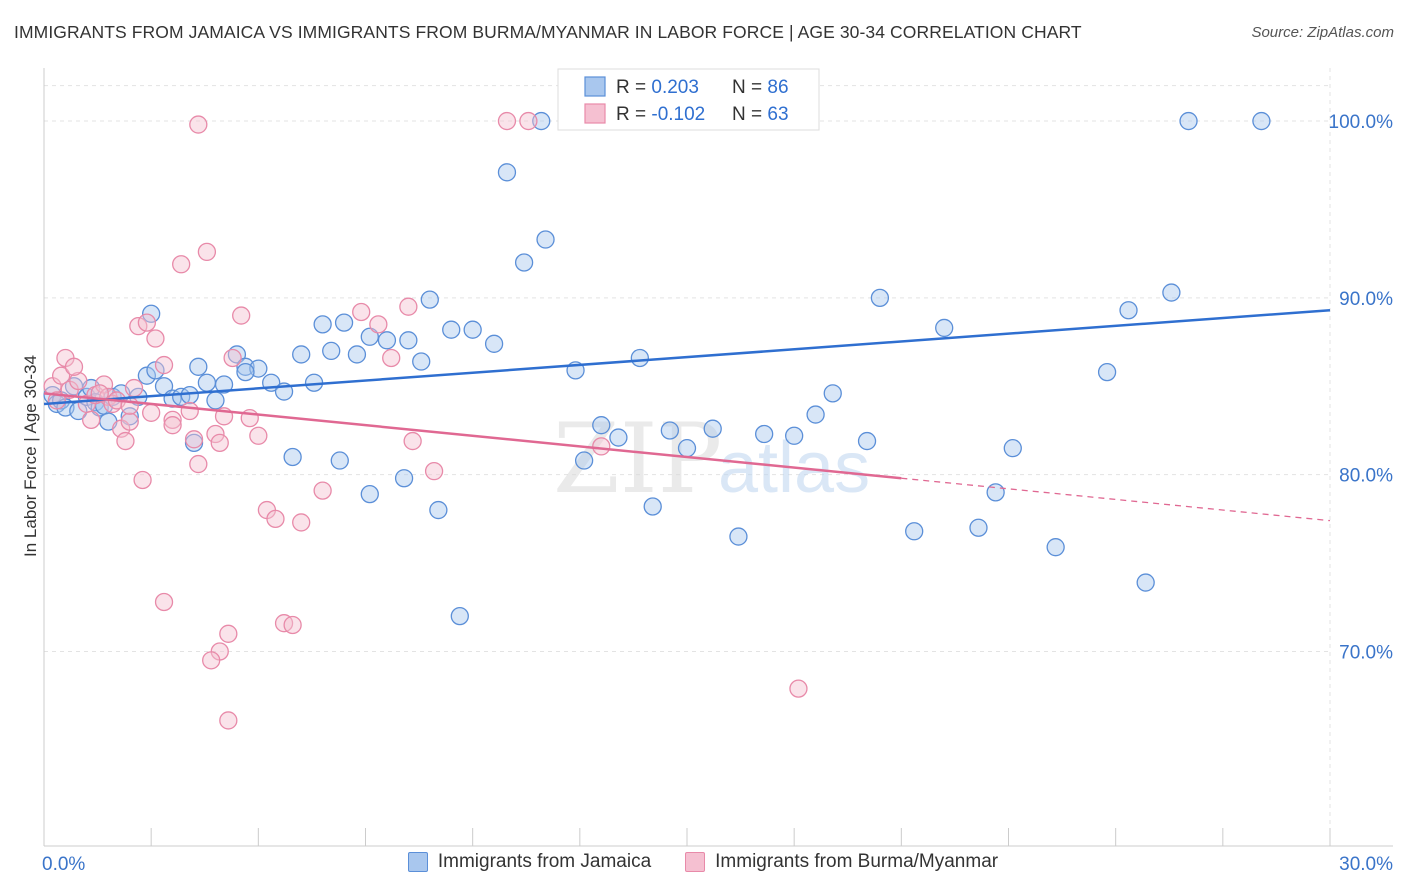 The image size is (1406, 892). What do you see at coordinates (30, 456) in the screenshot?
I see `y-axis-label: In Labor Force | Age 30-34` at bounding box center [30, 456].